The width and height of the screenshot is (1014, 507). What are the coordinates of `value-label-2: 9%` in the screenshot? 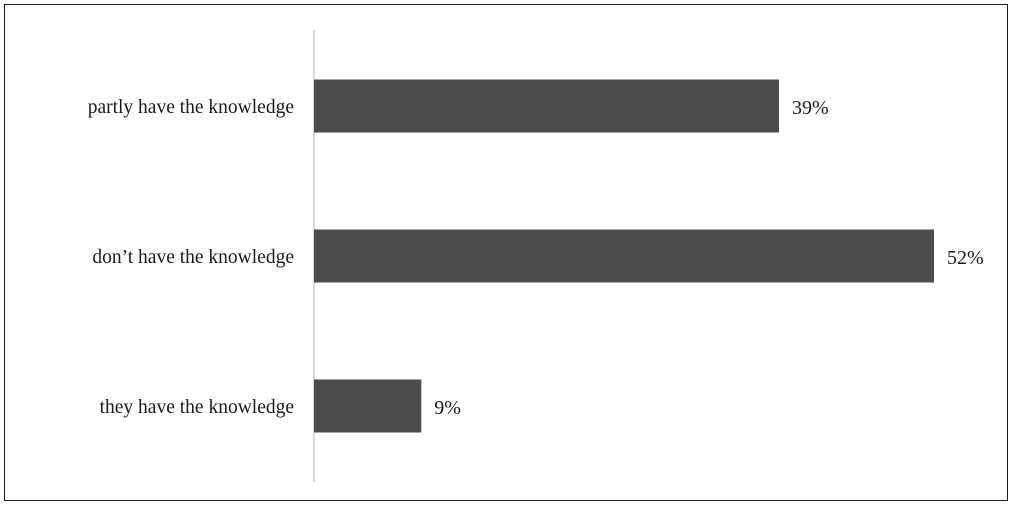 It's located at (447, 408).